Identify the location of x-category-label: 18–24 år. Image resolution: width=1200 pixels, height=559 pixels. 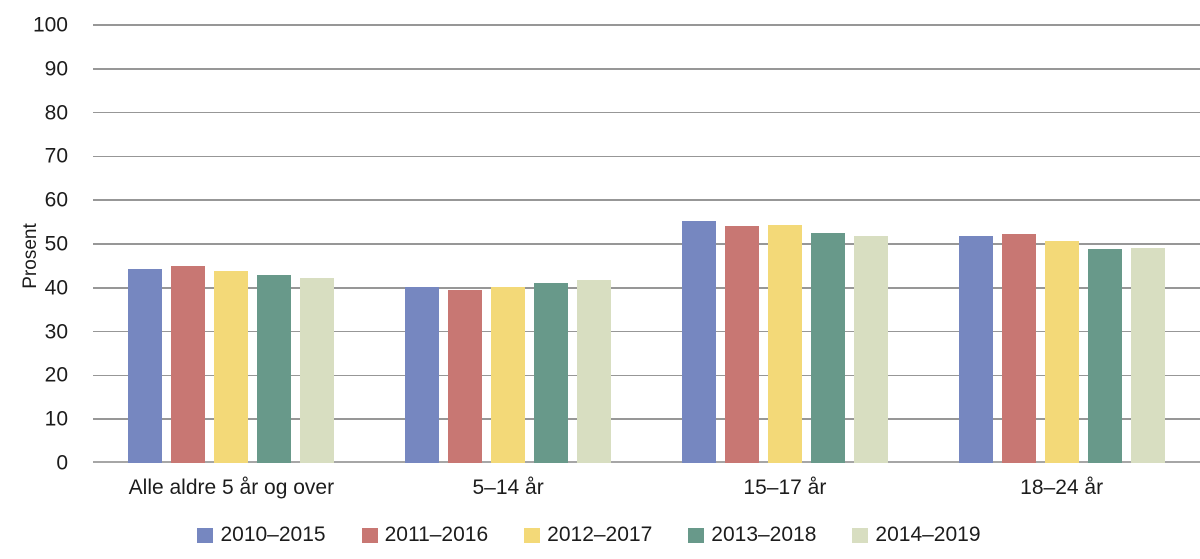
(1062, 487).